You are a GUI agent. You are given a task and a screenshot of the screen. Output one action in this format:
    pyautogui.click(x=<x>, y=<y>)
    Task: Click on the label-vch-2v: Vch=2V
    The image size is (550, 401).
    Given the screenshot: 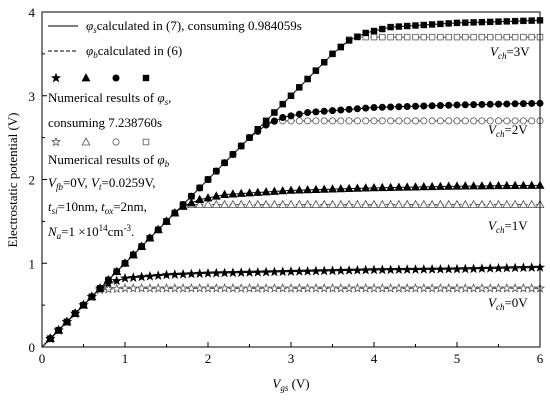 What is the action you would take?
    pyautogui.click(x=508, y=130)
    